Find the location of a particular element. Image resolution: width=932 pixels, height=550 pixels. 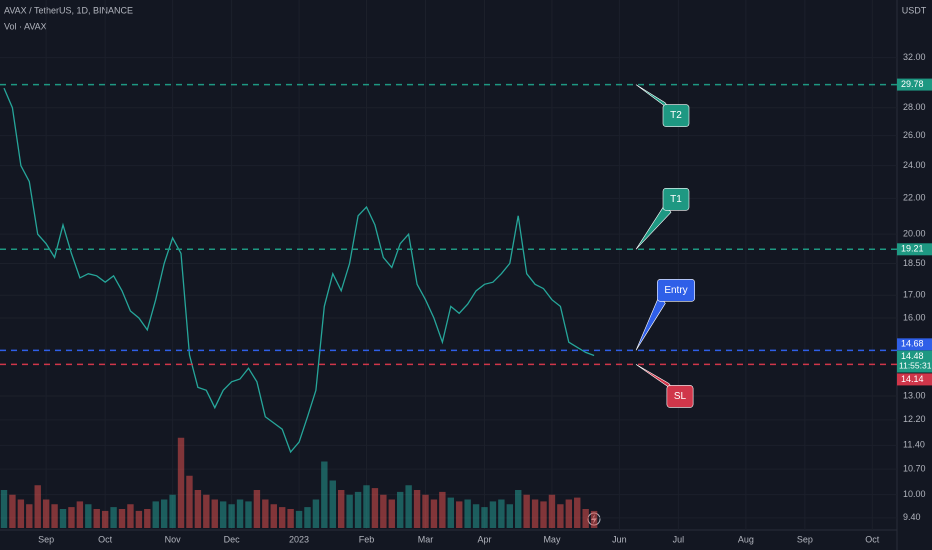

y-tick-label: 16.00 is located at coordinates (914, 317).